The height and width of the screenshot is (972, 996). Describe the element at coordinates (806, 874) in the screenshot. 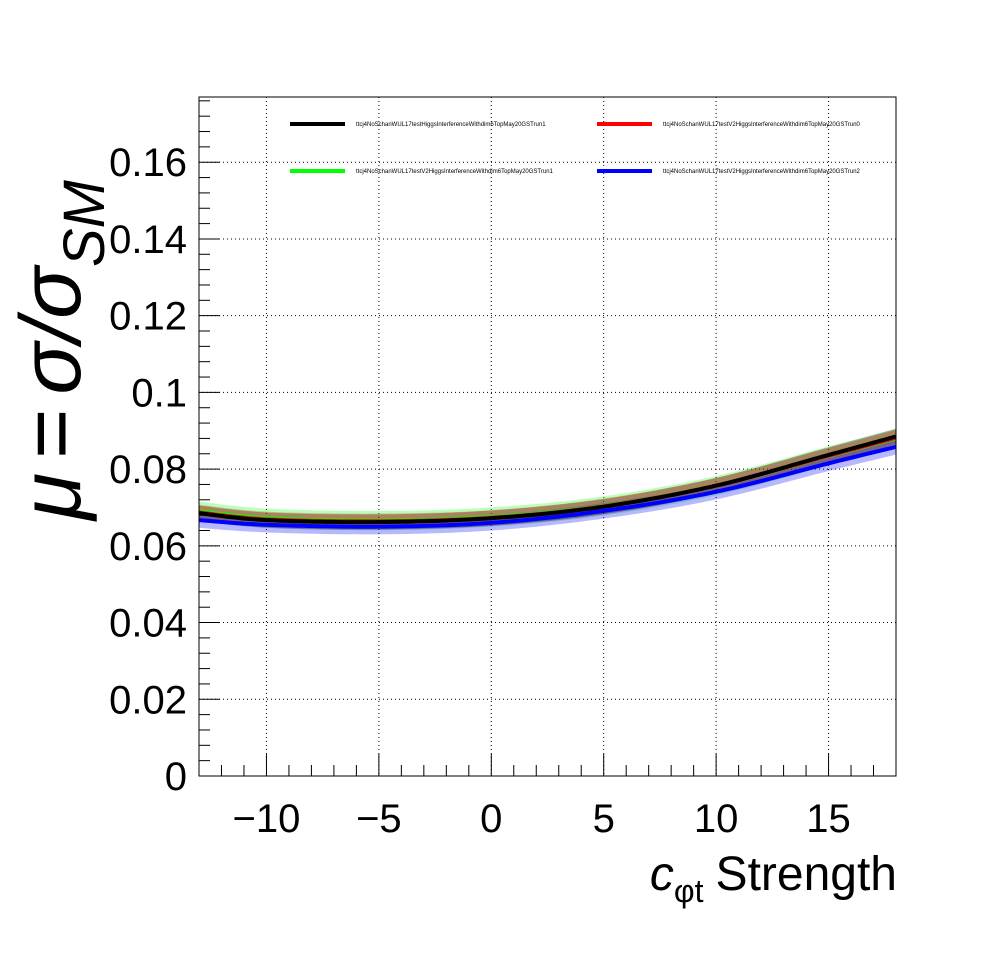

I see `x-axis-text: Strength` at that location.